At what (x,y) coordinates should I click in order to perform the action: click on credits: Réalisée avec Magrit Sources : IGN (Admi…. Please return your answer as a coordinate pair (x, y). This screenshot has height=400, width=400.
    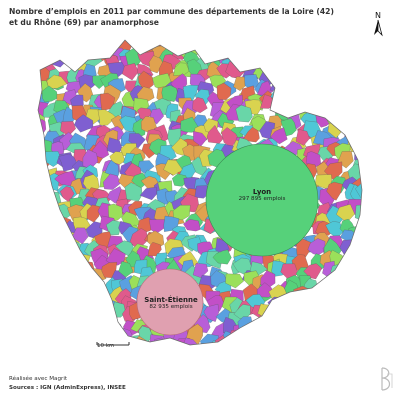
    Looking at the image, I should click on (67, 384).